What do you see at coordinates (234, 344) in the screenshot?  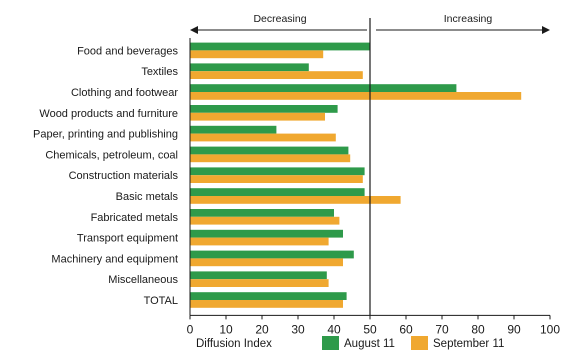 I see `x-axis-title: Diffusion Index` at bounding box center [234, 344].